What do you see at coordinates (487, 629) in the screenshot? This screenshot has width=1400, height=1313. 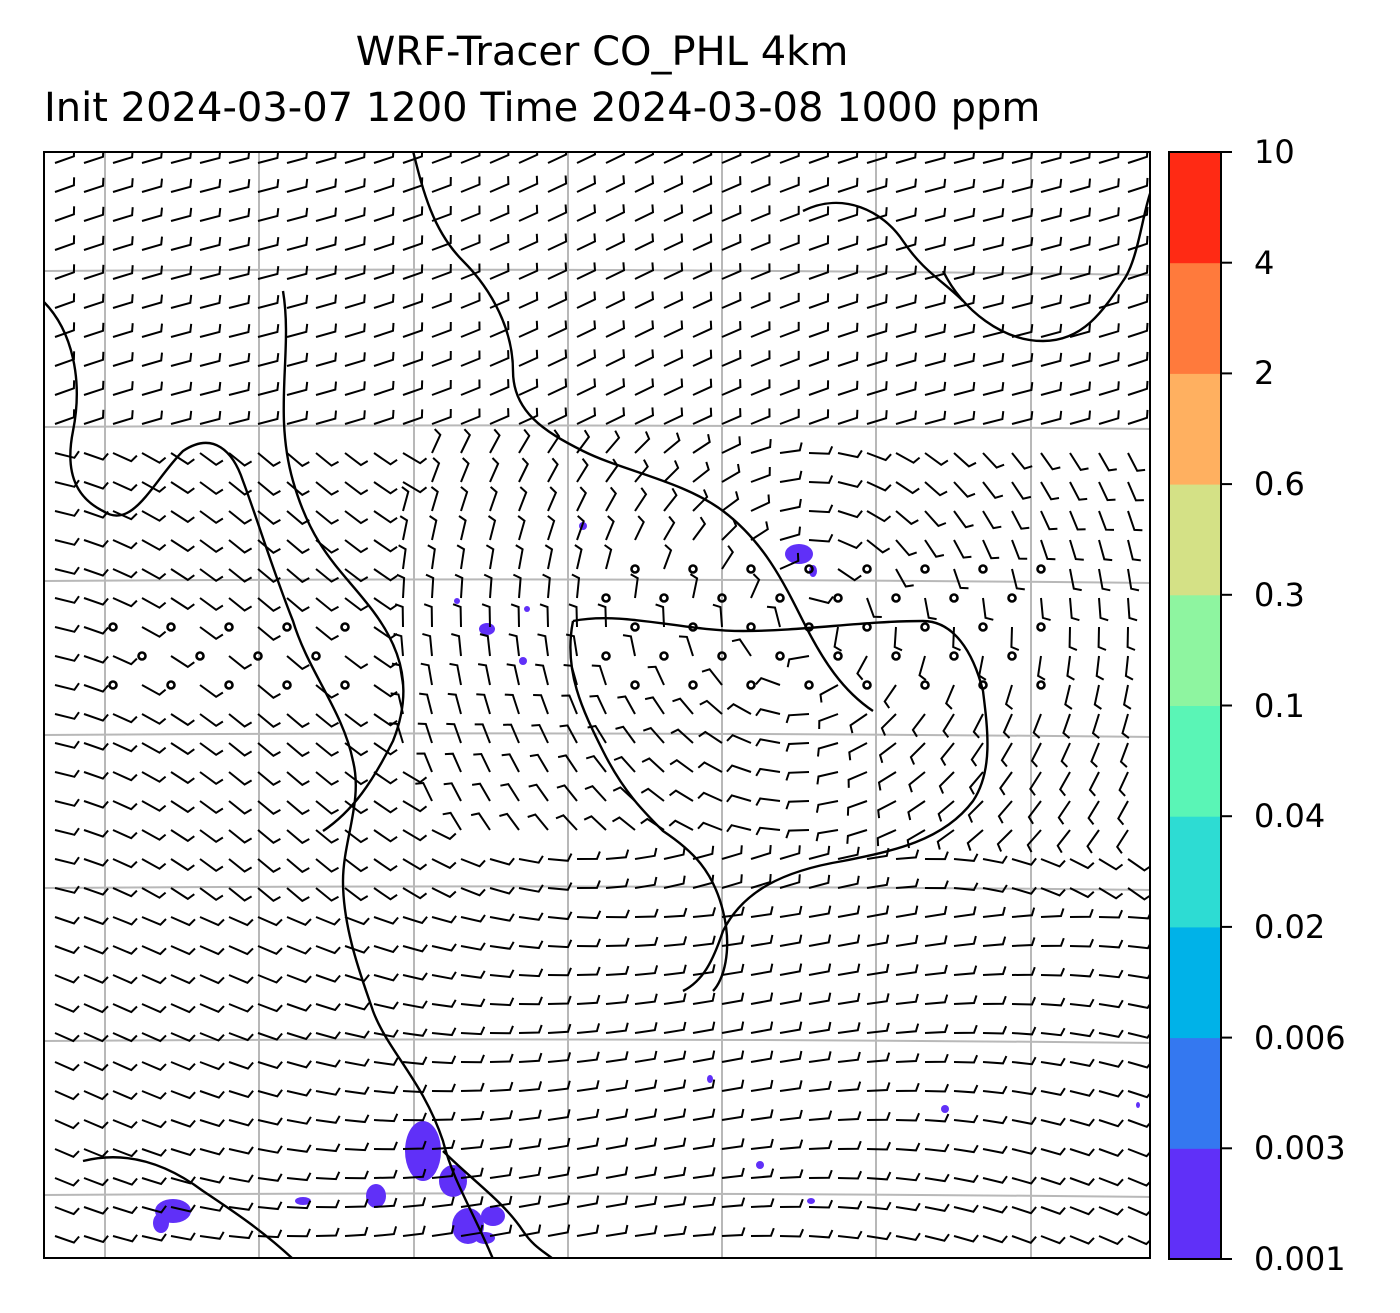 I see `tracer-patch` at bounding box center [487, 629].